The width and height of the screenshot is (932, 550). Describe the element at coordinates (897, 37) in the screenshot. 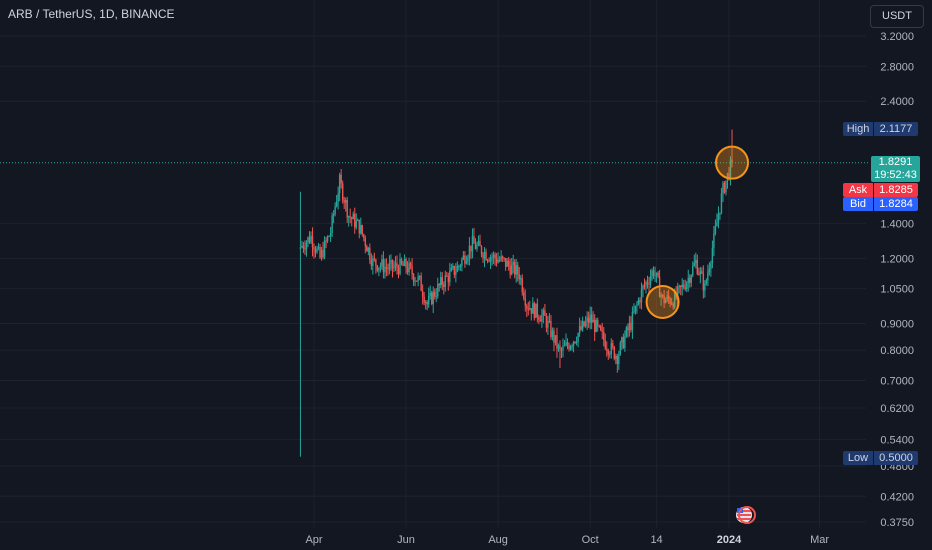

I see `y-tick-label: 3.2000` at that location.